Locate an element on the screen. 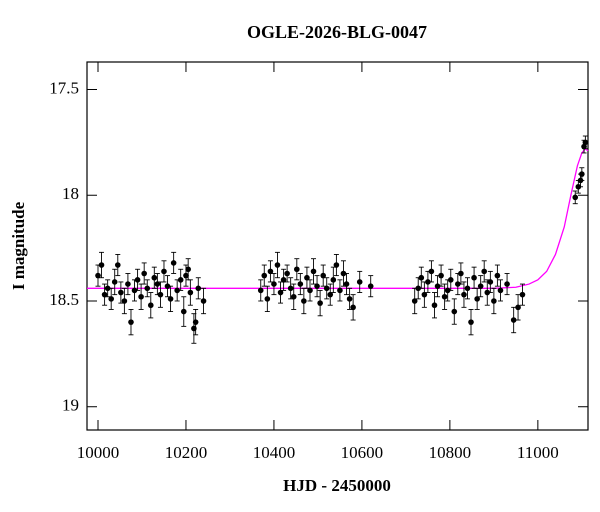  y-tick-label: 17.5 is located at coordinates (64, 87).